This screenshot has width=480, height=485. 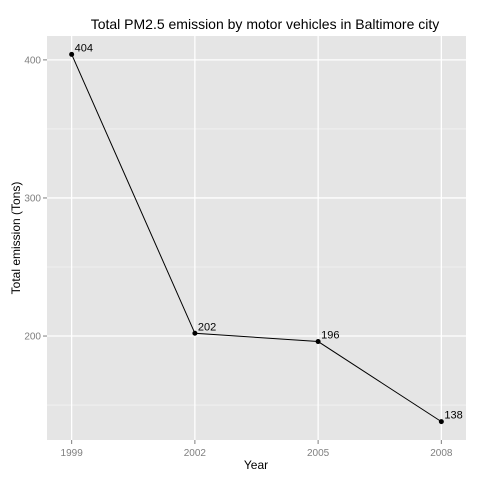 I want to click on x-tick-label: 2005, so click(x=318, y=453).